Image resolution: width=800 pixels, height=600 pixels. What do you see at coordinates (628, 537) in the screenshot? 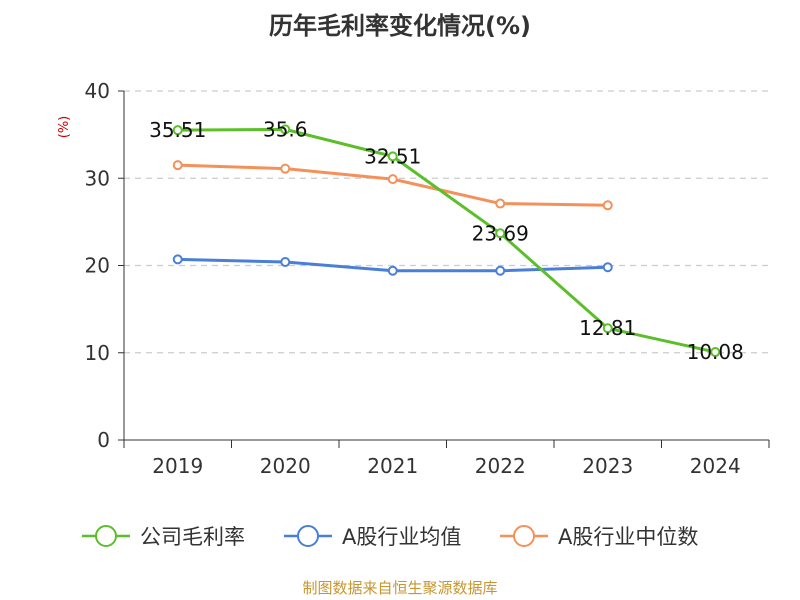
I see `legend-label: A股行业中位数` at bounding box center [628, 537].